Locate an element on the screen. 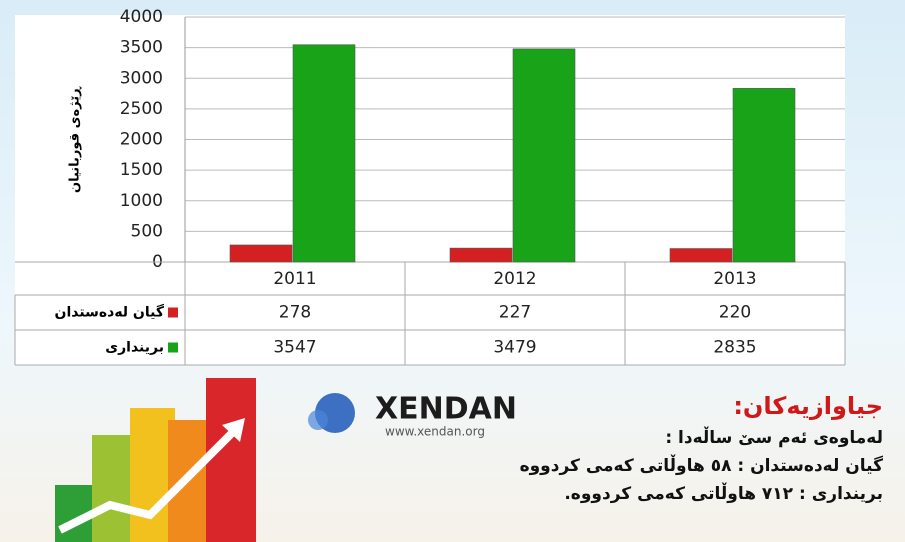  note-line: گیان لەدەستدان : ٥٨ هاوڵاتی کەمی کردووە is located at coordinates (701, 466).